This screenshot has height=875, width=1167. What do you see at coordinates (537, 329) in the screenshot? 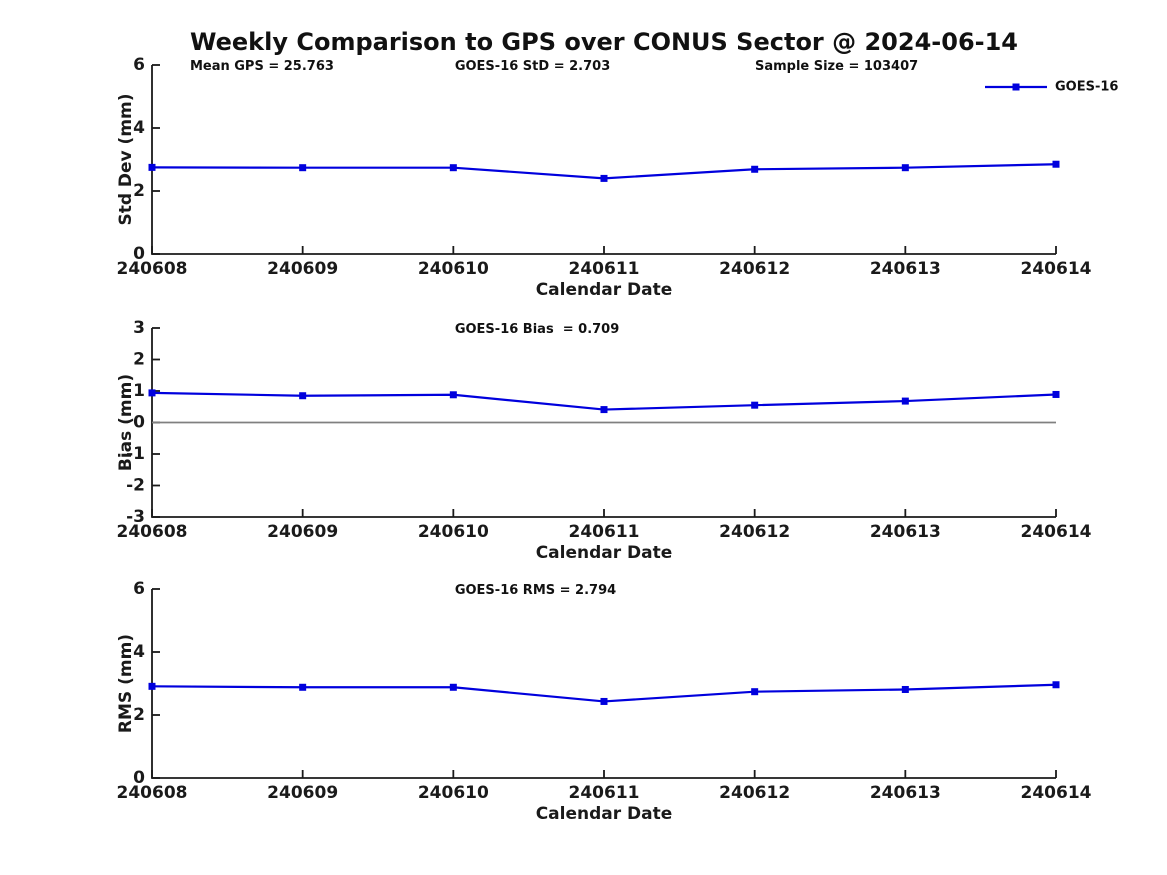
I see `annotation-text: GOES-16 Bias = 0.709` at bounding box center [537, 329].